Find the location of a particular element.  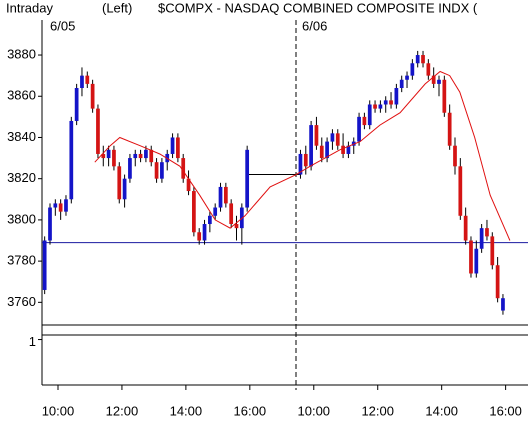

axis-side-label: (Left) is located at coordinates (117, 7).